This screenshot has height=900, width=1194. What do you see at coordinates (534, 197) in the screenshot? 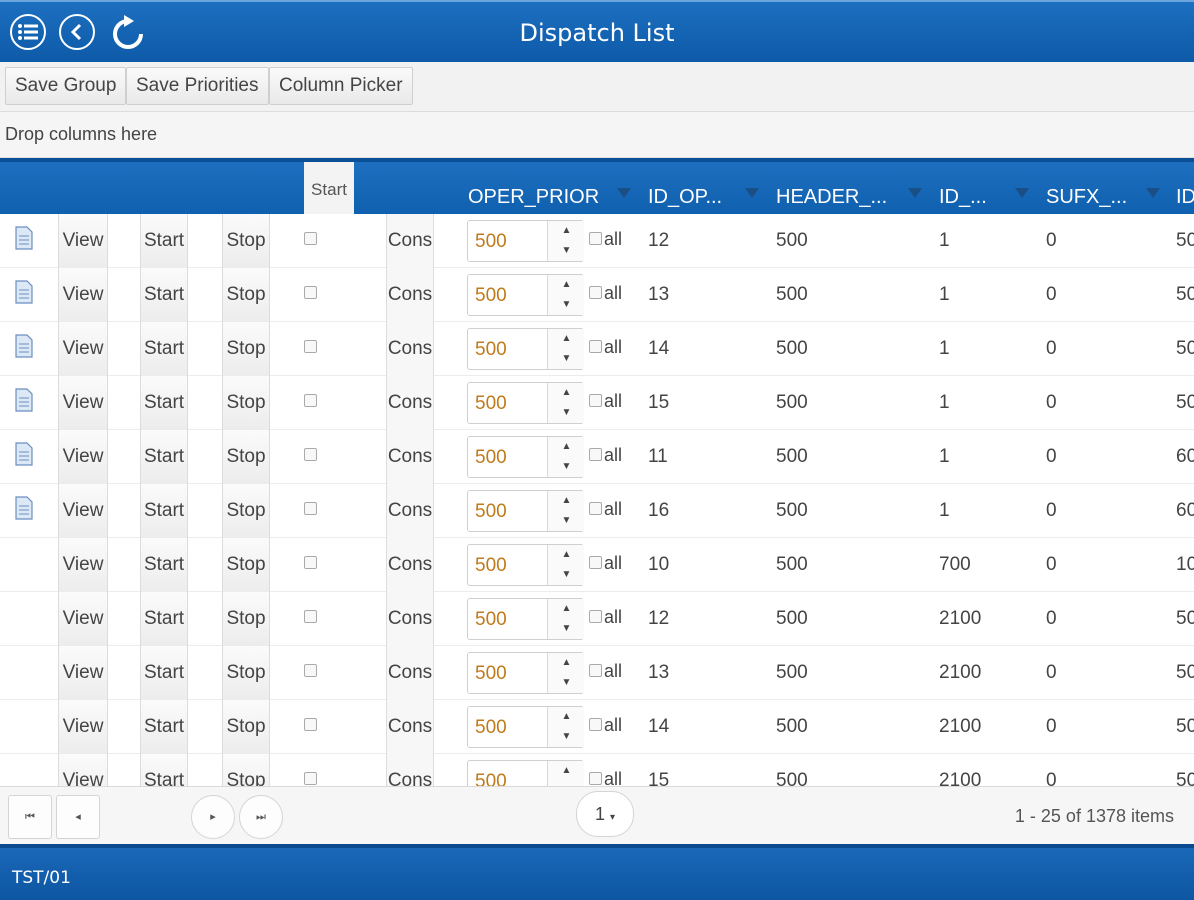
I see `column-header-oper-prior: OPER_PRIOR` at bounding box center [534, 197].